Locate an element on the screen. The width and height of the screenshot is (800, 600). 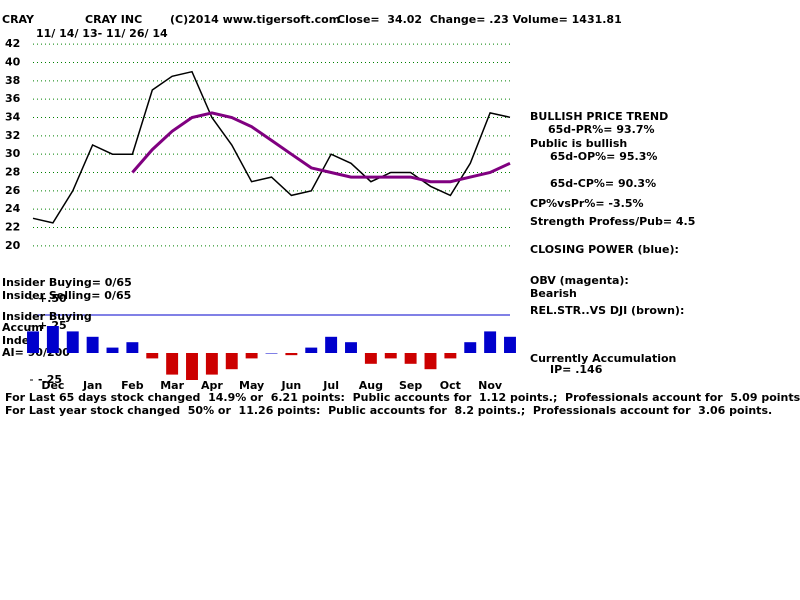
company: CRAY INC is located at coordinates (113, 19).